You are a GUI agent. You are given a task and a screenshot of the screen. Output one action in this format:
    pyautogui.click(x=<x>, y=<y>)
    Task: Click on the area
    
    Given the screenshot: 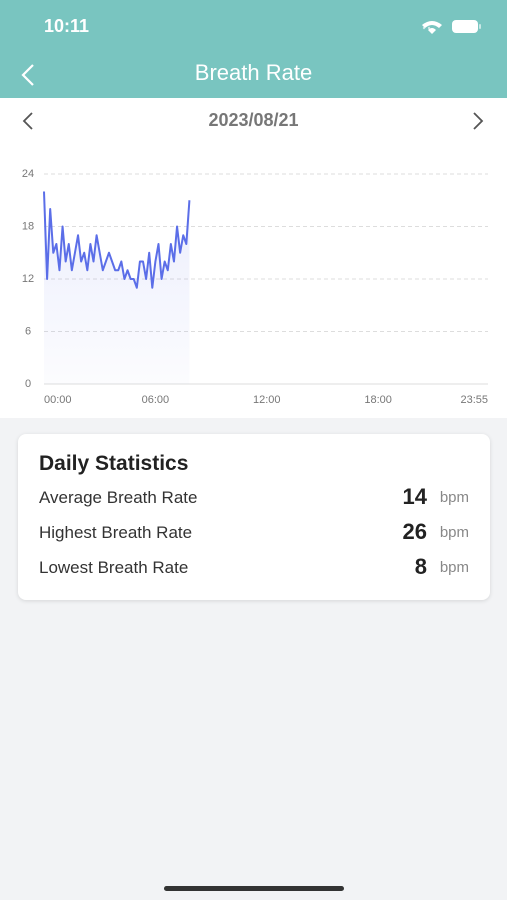 What is the action you would take?
    pyautogui.click(x=117, y=287)
    